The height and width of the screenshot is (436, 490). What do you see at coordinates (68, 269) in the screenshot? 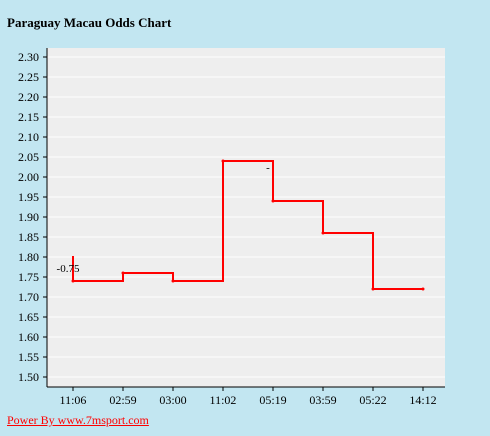
I see `handicap-annotation: -0.75` at bounding box center [68, 269].